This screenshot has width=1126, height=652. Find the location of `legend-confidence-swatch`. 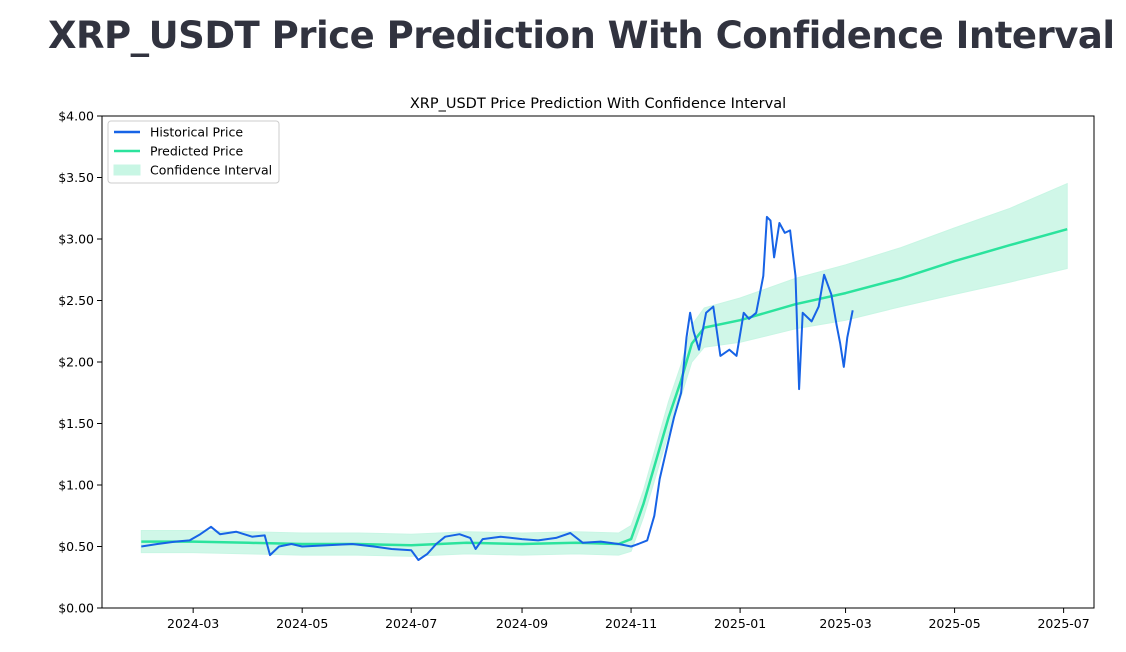

legend-confidence-swatch is located at coordinates (127, 170).